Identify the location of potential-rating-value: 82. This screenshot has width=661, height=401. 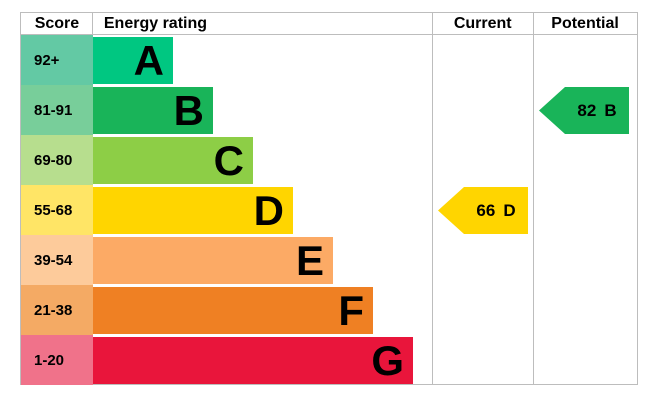
(587, 110).